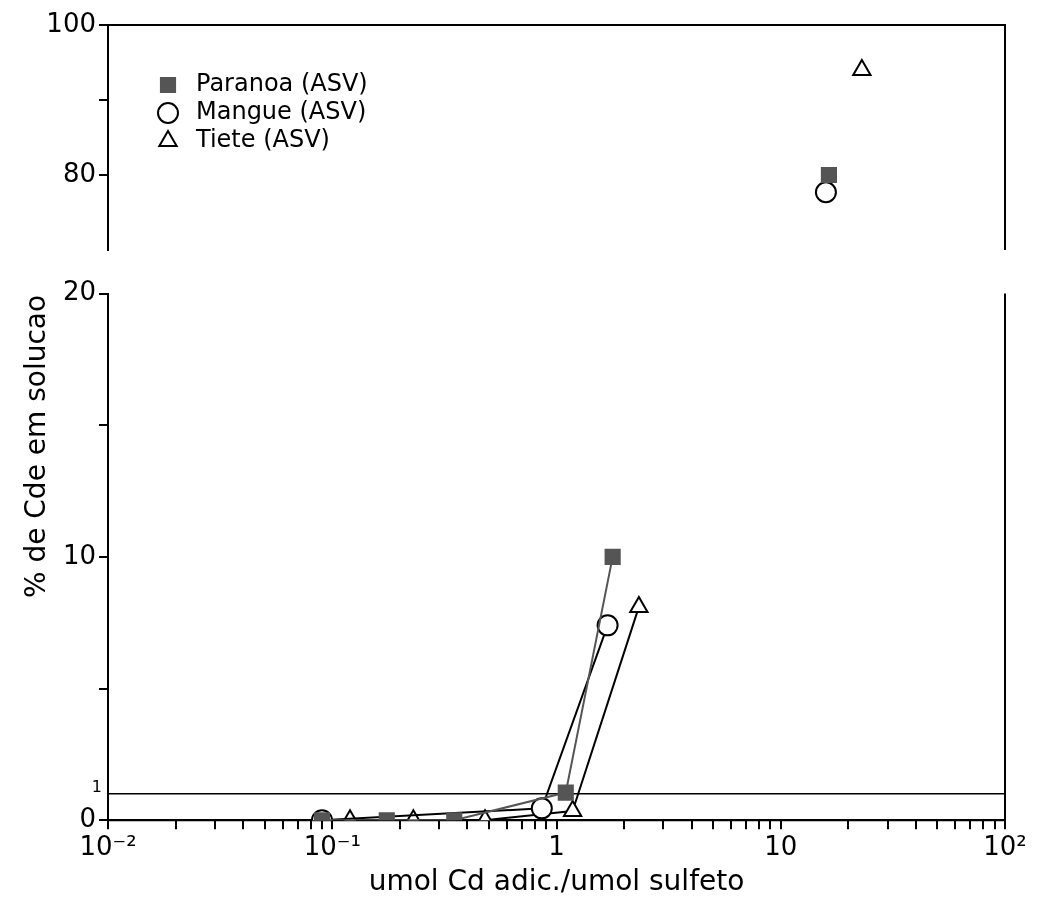 This screenshot has height=904, width=1037. What do you see at coordinates (281, 111) in the screenshot?
I see `legend-label: Mangue (ASV)` at bounding box center [281, 111].